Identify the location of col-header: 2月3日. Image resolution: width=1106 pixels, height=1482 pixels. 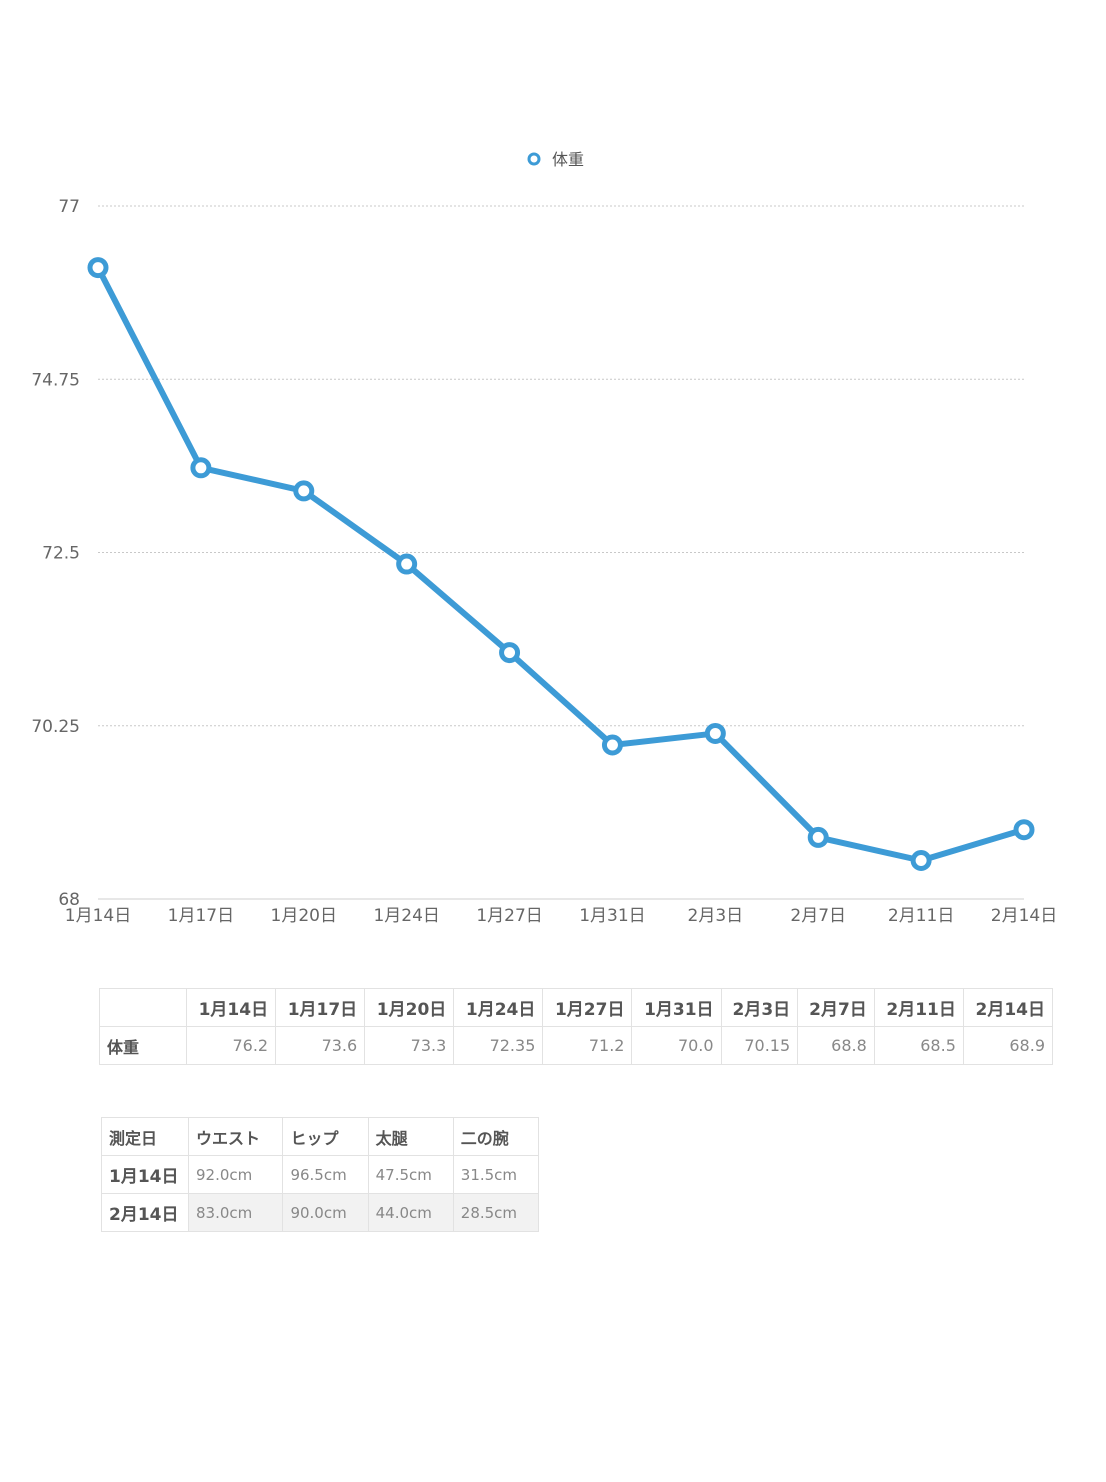
(759, 1007).